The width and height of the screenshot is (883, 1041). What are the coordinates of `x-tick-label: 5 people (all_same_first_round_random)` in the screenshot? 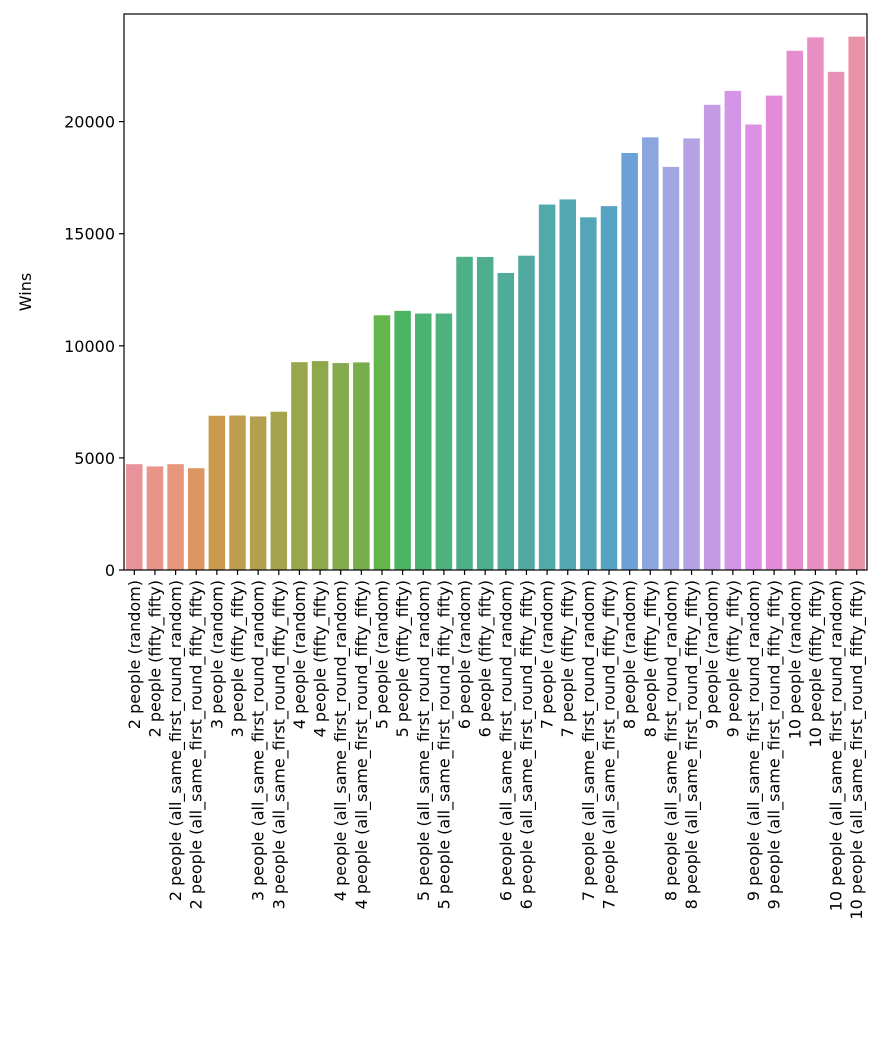 It's located at (424, 740).